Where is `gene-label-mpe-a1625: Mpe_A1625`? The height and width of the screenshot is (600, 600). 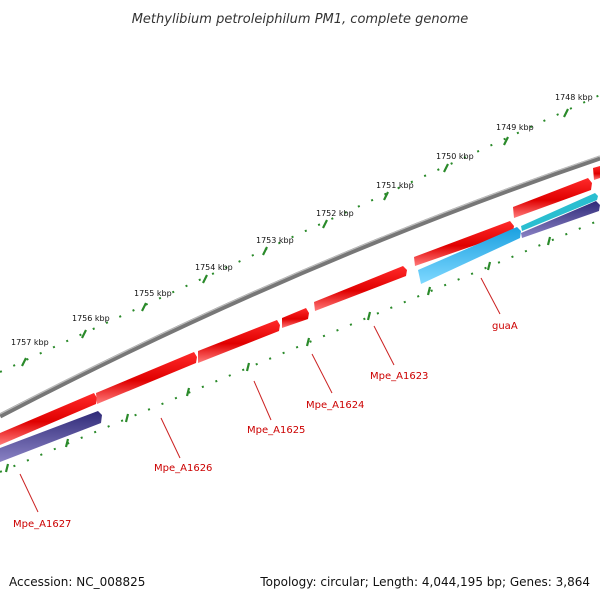 gene-label-mpe-a1625: Mpe_A1625 is located at coordinates (276, 430).